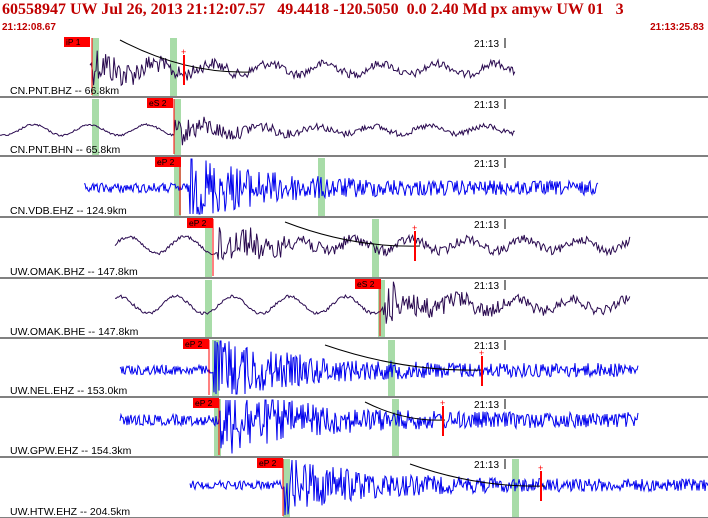 Image resolution: width=708 pixels, height=518 pixels. What do you see at coordinates (69, 391) in the screenshot?
I see `station-label: UW.NEL.EHZ -- 153.0km` at bounding box center [69, 391].